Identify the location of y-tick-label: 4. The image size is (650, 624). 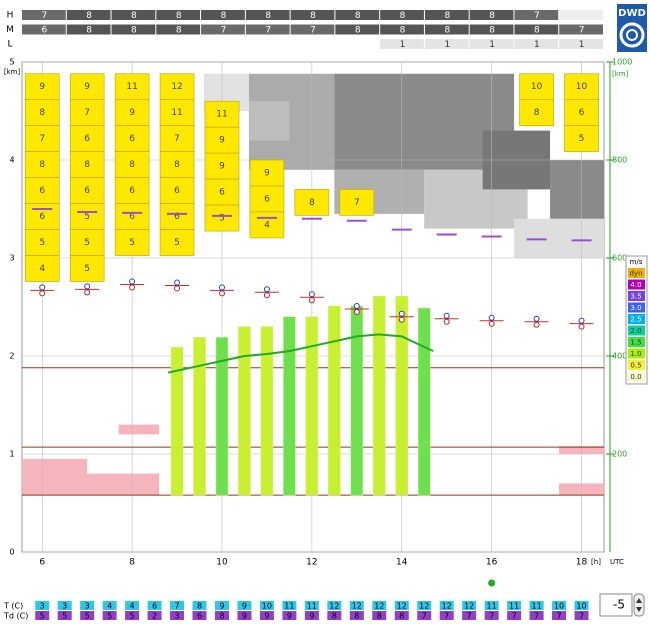
(11, 160).